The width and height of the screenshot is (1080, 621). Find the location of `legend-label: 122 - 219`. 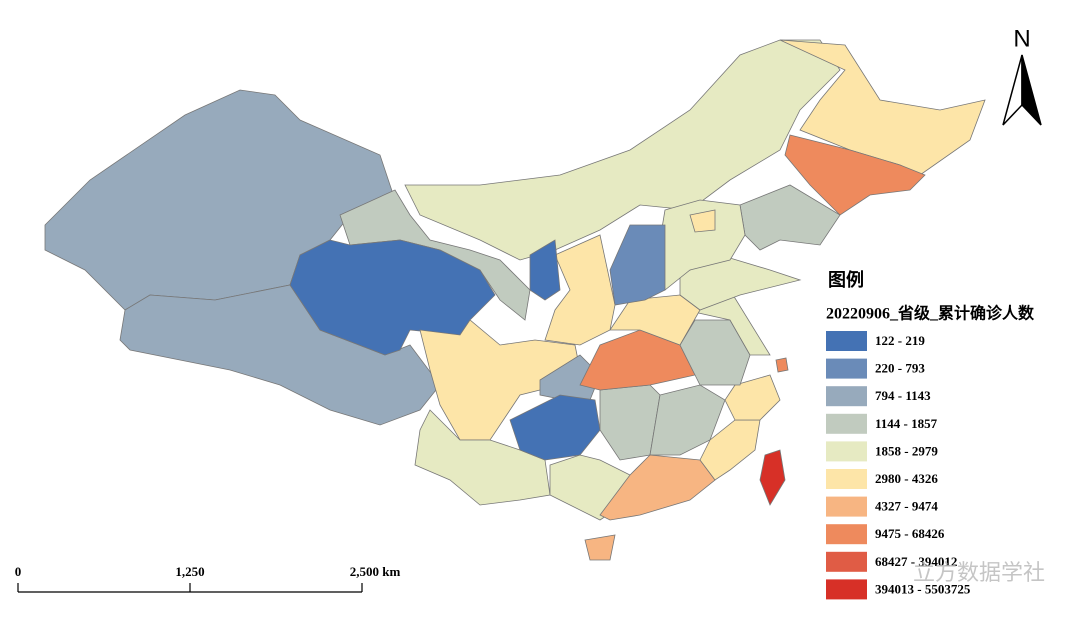

legend-label: 122 - 219 is located at coordinates (900, 340).